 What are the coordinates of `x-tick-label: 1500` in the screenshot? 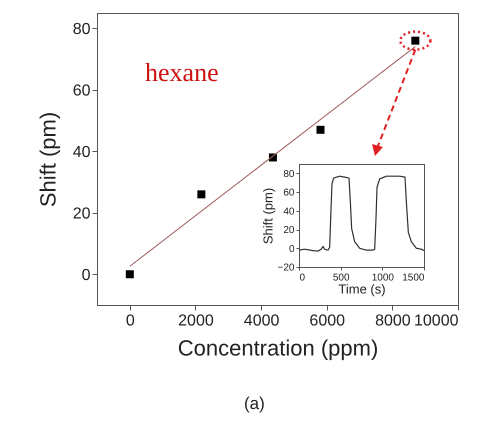 It's located at (413, 278).